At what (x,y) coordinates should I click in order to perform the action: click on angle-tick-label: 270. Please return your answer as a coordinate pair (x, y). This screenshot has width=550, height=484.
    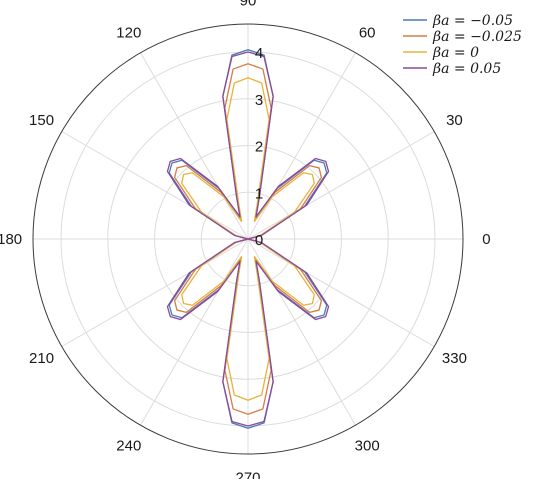
    Looking at the image, I should click on (247, 474).